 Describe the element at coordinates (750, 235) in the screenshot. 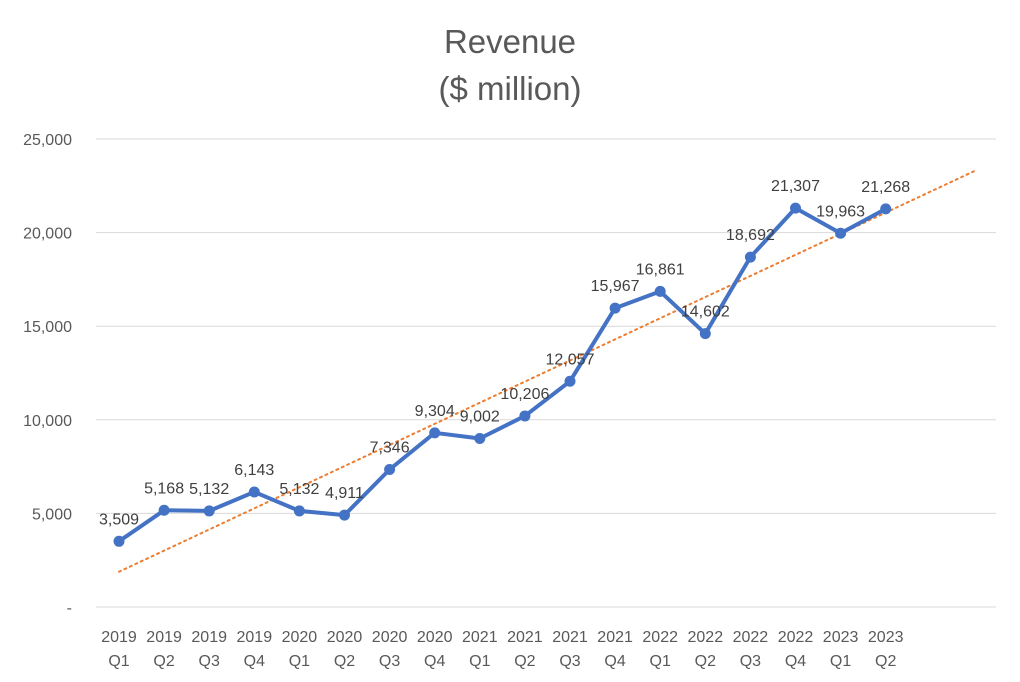

I see `data-label: 18,692` at that location.